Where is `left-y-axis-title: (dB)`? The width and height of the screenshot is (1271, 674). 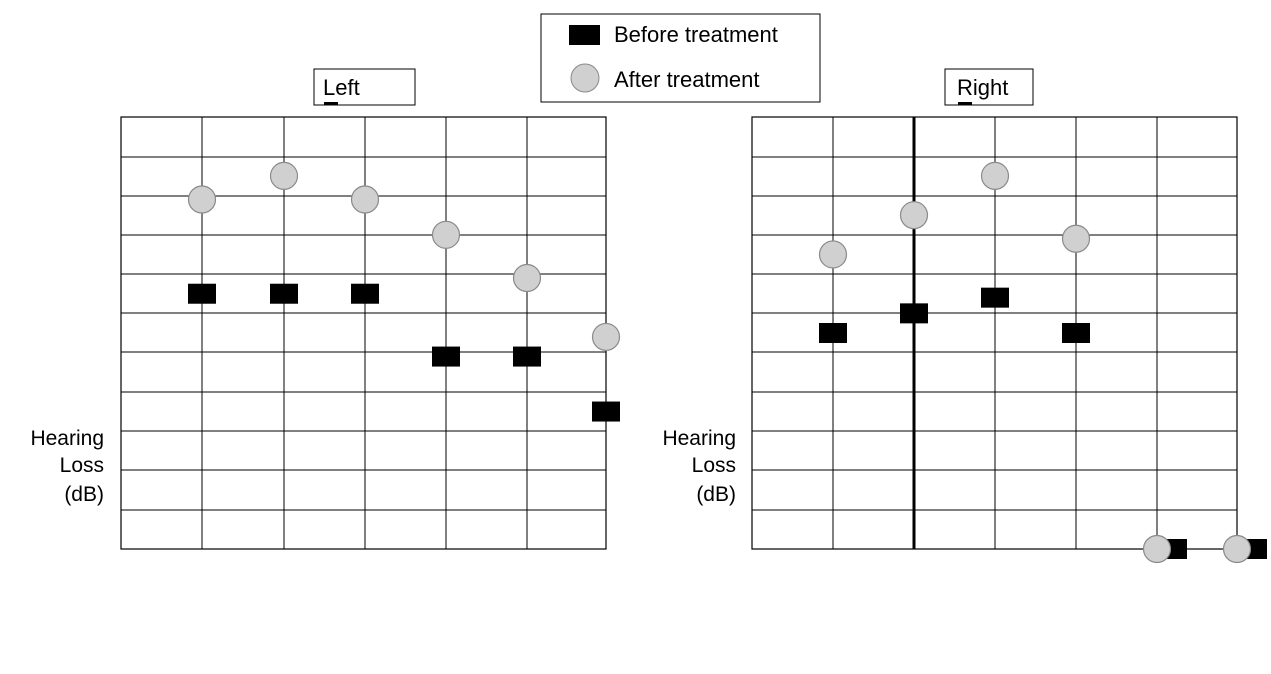
left-y-axis-title: (dB) is located at coordinates (84, 494).